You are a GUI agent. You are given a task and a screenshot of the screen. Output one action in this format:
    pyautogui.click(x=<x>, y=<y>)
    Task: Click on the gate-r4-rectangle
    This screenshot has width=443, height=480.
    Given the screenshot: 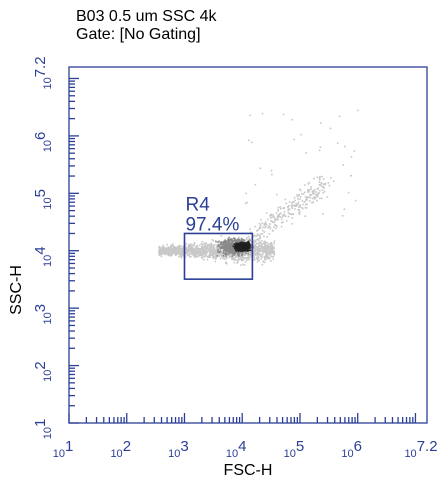 What is the action you would take?
    pyautogui.click(x=218, y=256)
    